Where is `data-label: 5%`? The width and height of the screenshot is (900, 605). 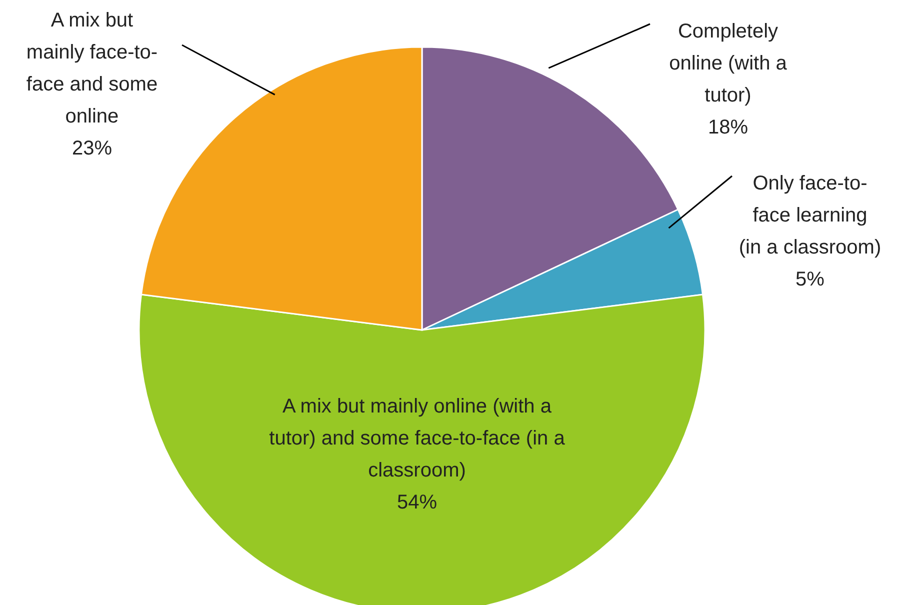
data-label: 5% is located at coordinates (810, 279).